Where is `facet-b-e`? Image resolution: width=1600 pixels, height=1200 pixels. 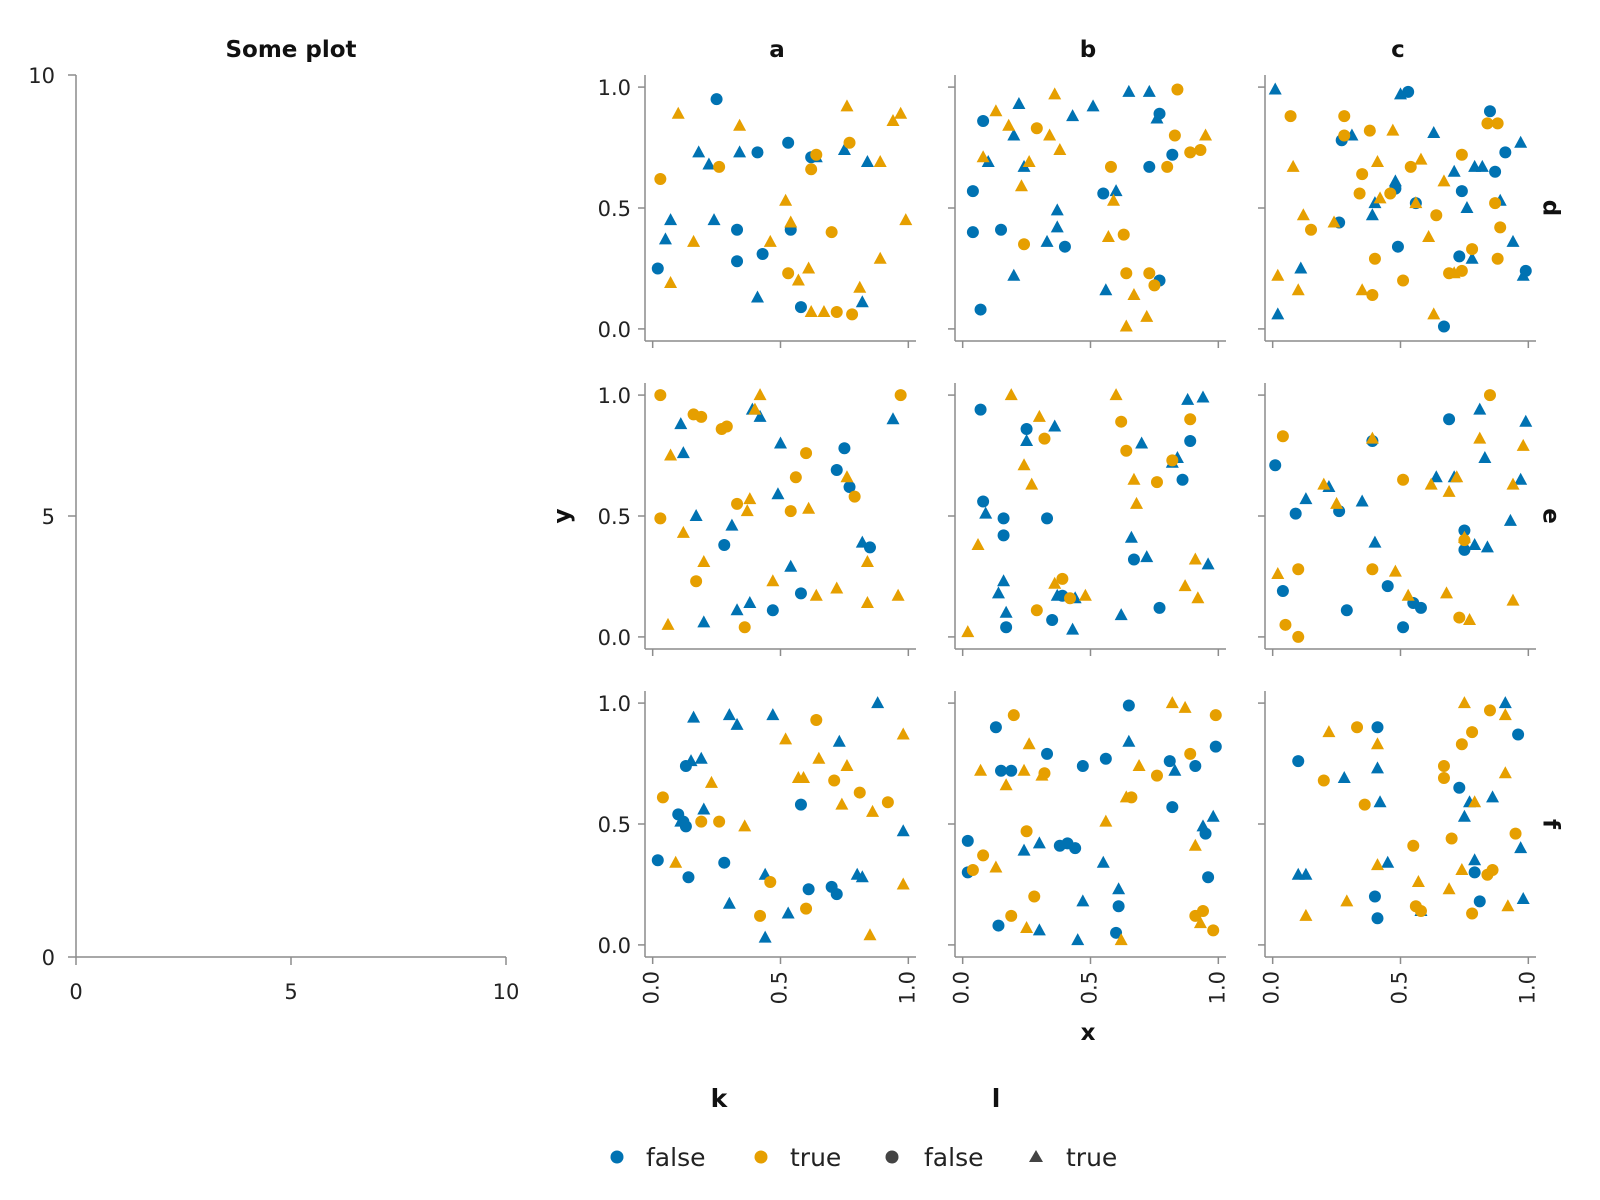 facet-b-e is located at coordinates (1087, 519).